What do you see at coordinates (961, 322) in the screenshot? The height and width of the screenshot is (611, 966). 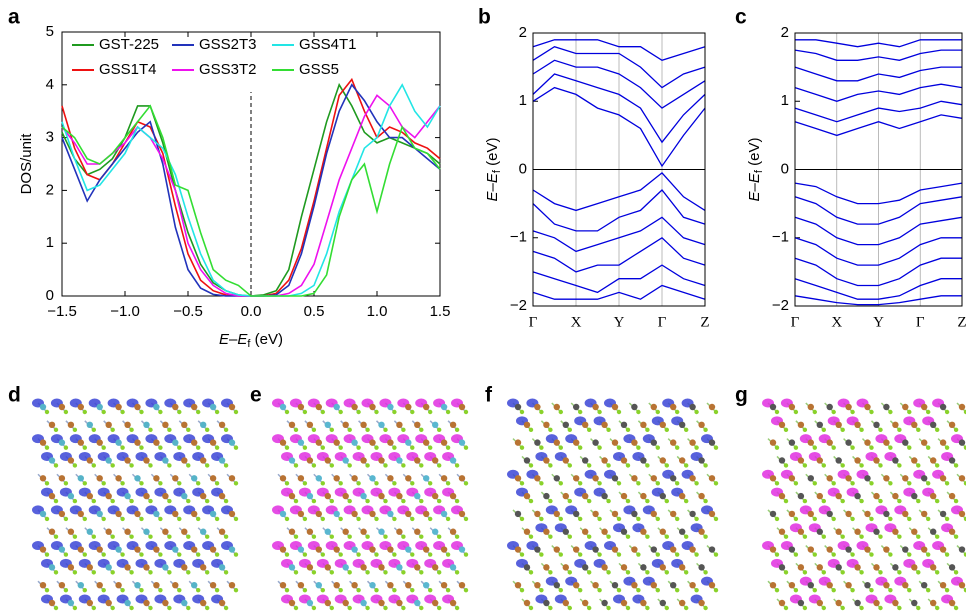 I see `x-tick-label: Z` at bounding box center [961, 322].